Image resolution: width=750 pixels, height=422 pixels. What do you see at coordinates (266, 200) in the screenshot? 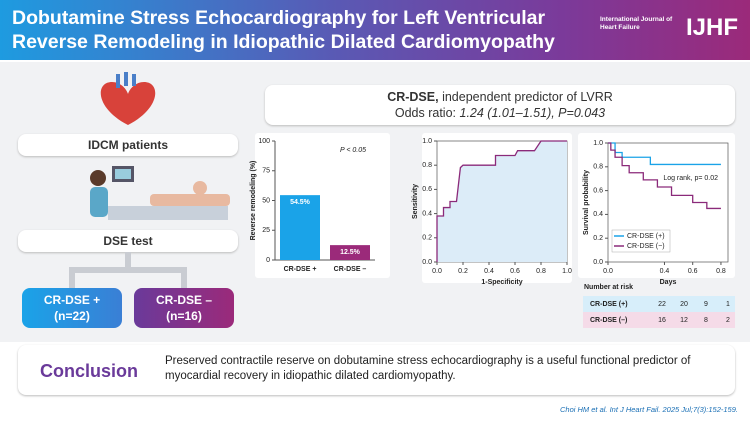
I see `y-tick-label: 50` at bounding box center [266, 200].